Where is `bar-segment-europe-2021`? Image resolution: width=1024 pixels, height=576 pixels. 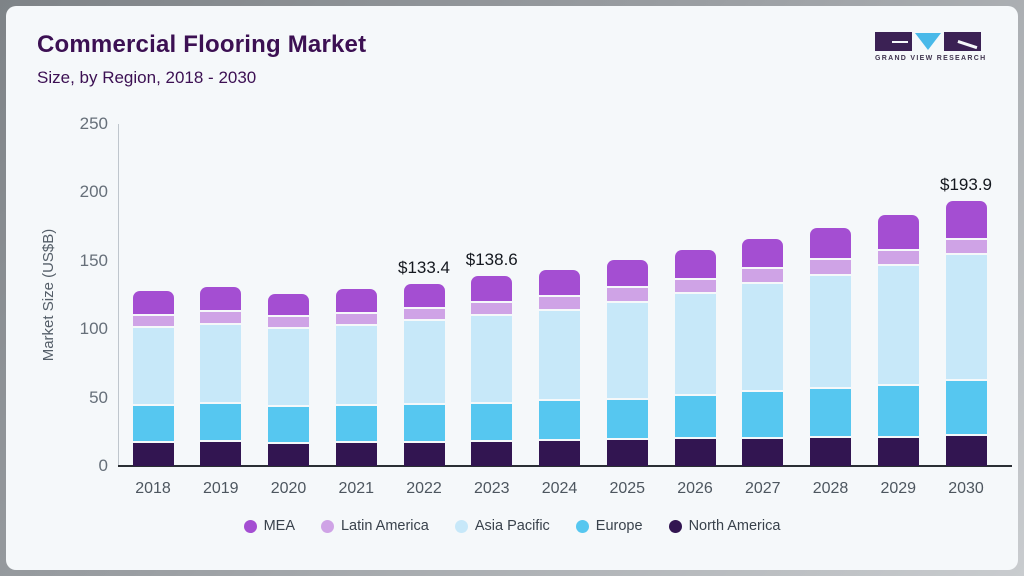 bar-segment-europe-2021 is located at coordinates (356, 425).